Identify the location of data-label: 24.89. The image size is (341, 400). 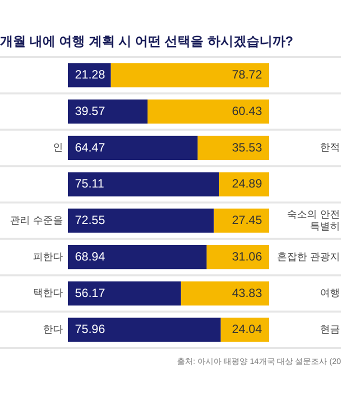
(247, 183).